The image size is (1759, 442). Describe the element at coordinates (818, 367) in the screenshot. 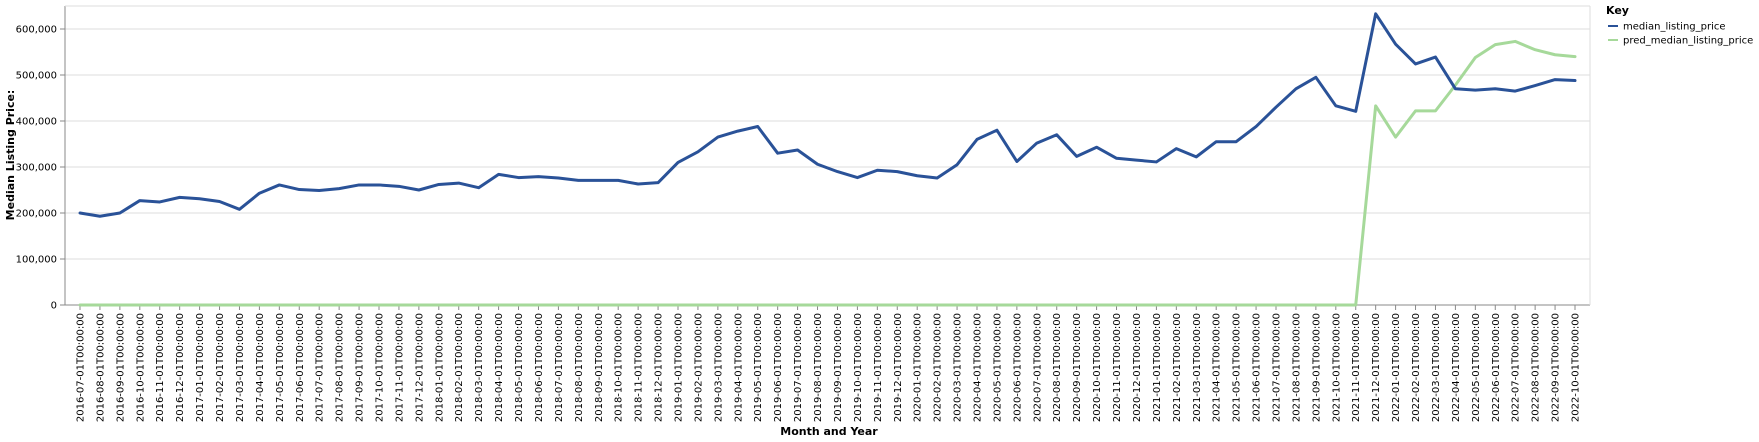

I see `x-tick-label: 2019-08-01T00:00:00` at that location.